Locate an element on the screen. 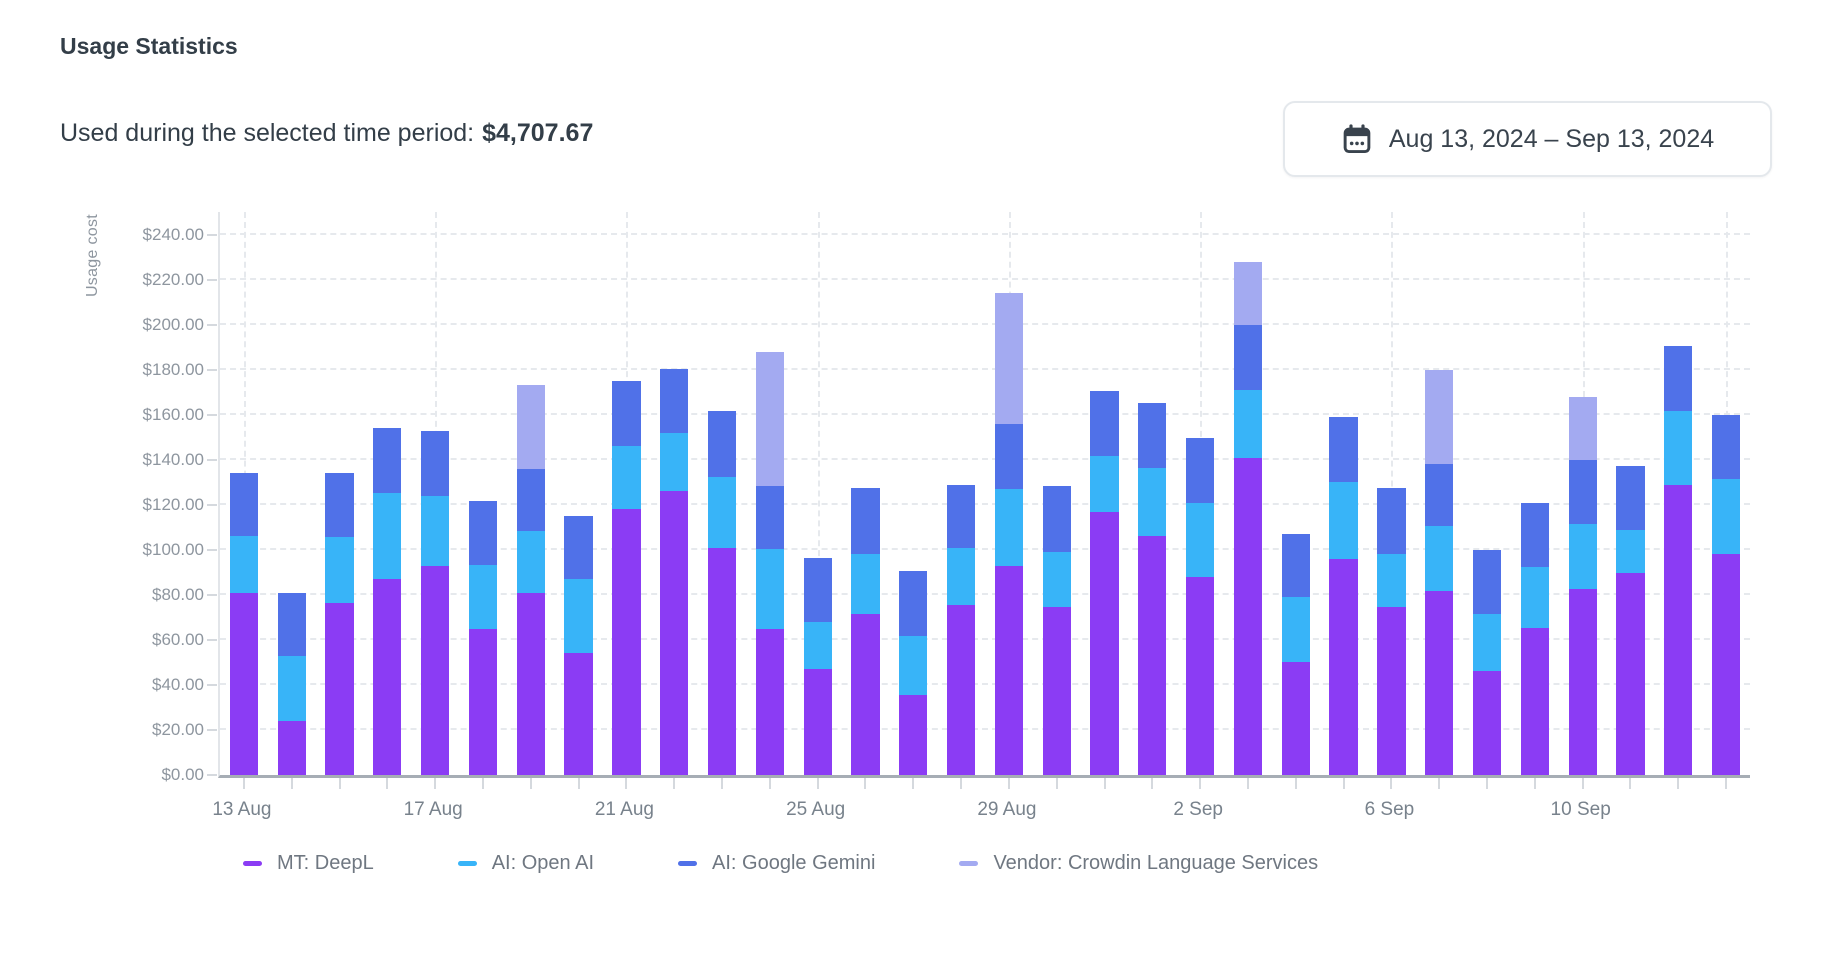 Image resolution: width=1839 pixels, height=954 pixels. legend-item: MT: DeepL is located at coordinates (308, 863).